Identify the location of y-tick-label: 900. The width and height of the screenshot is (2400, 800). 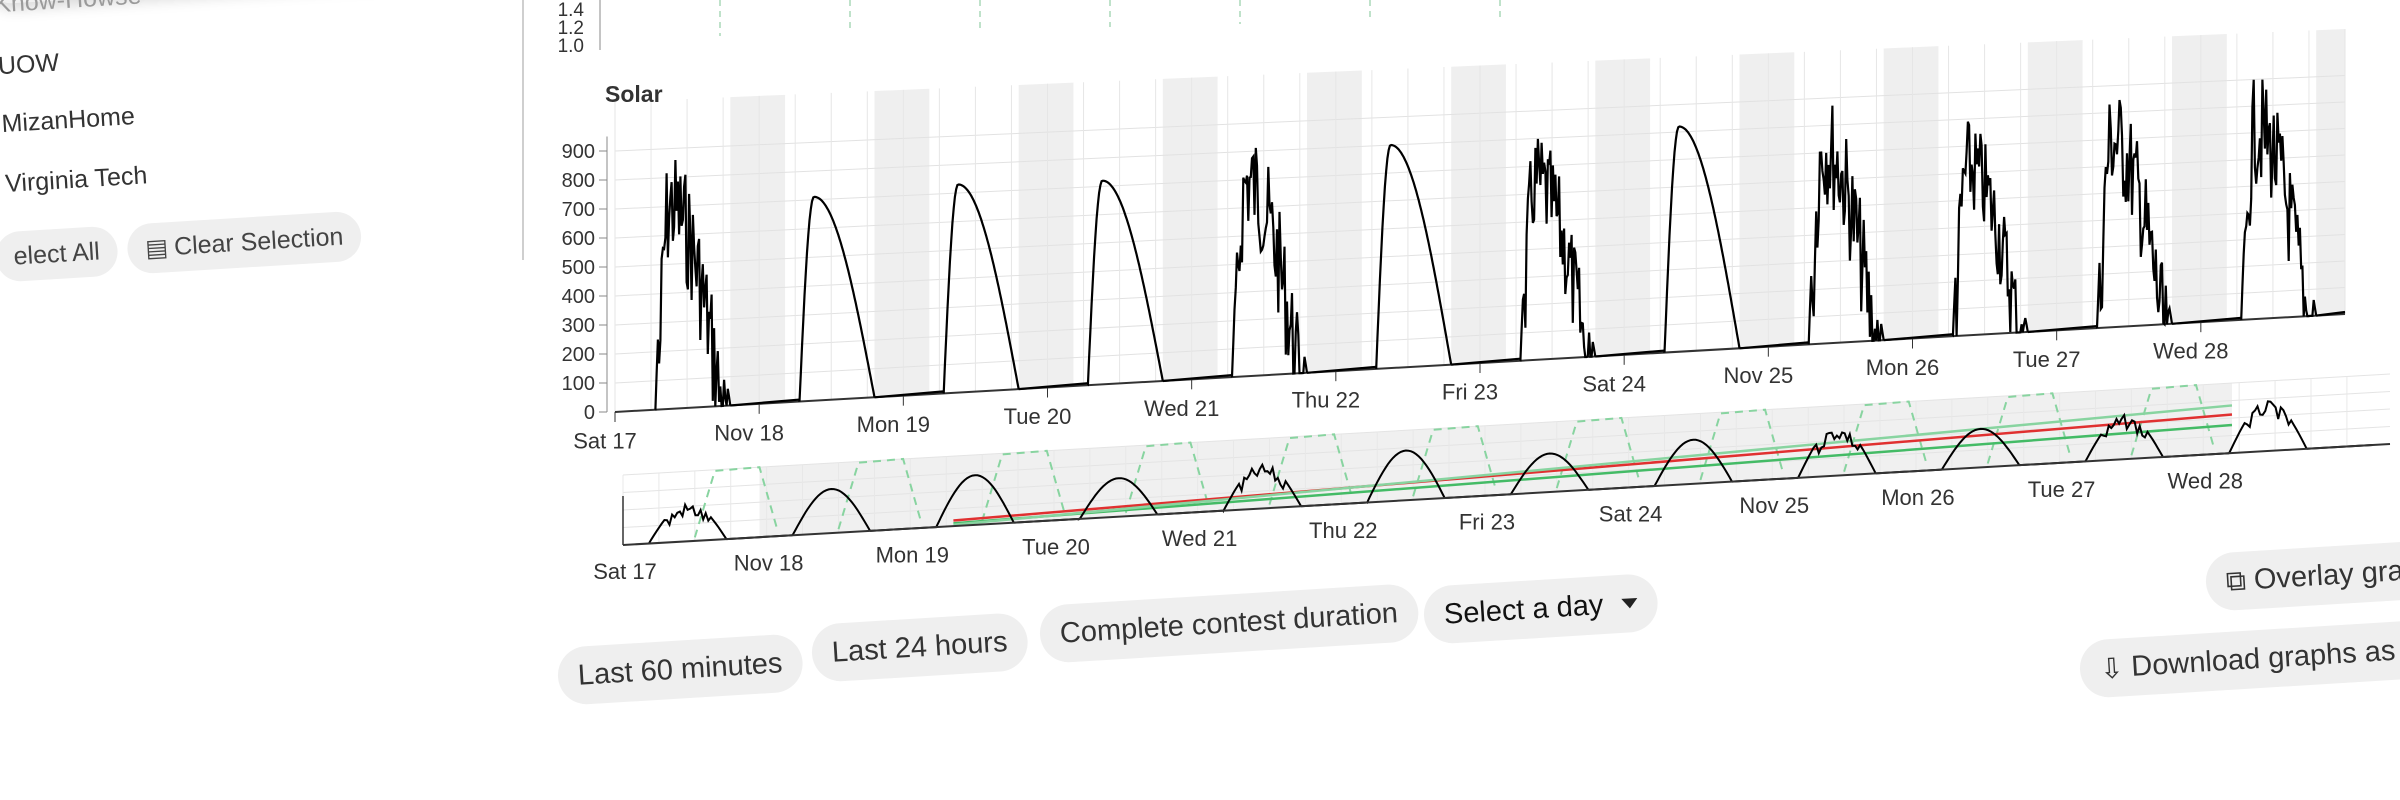
(578, 152).